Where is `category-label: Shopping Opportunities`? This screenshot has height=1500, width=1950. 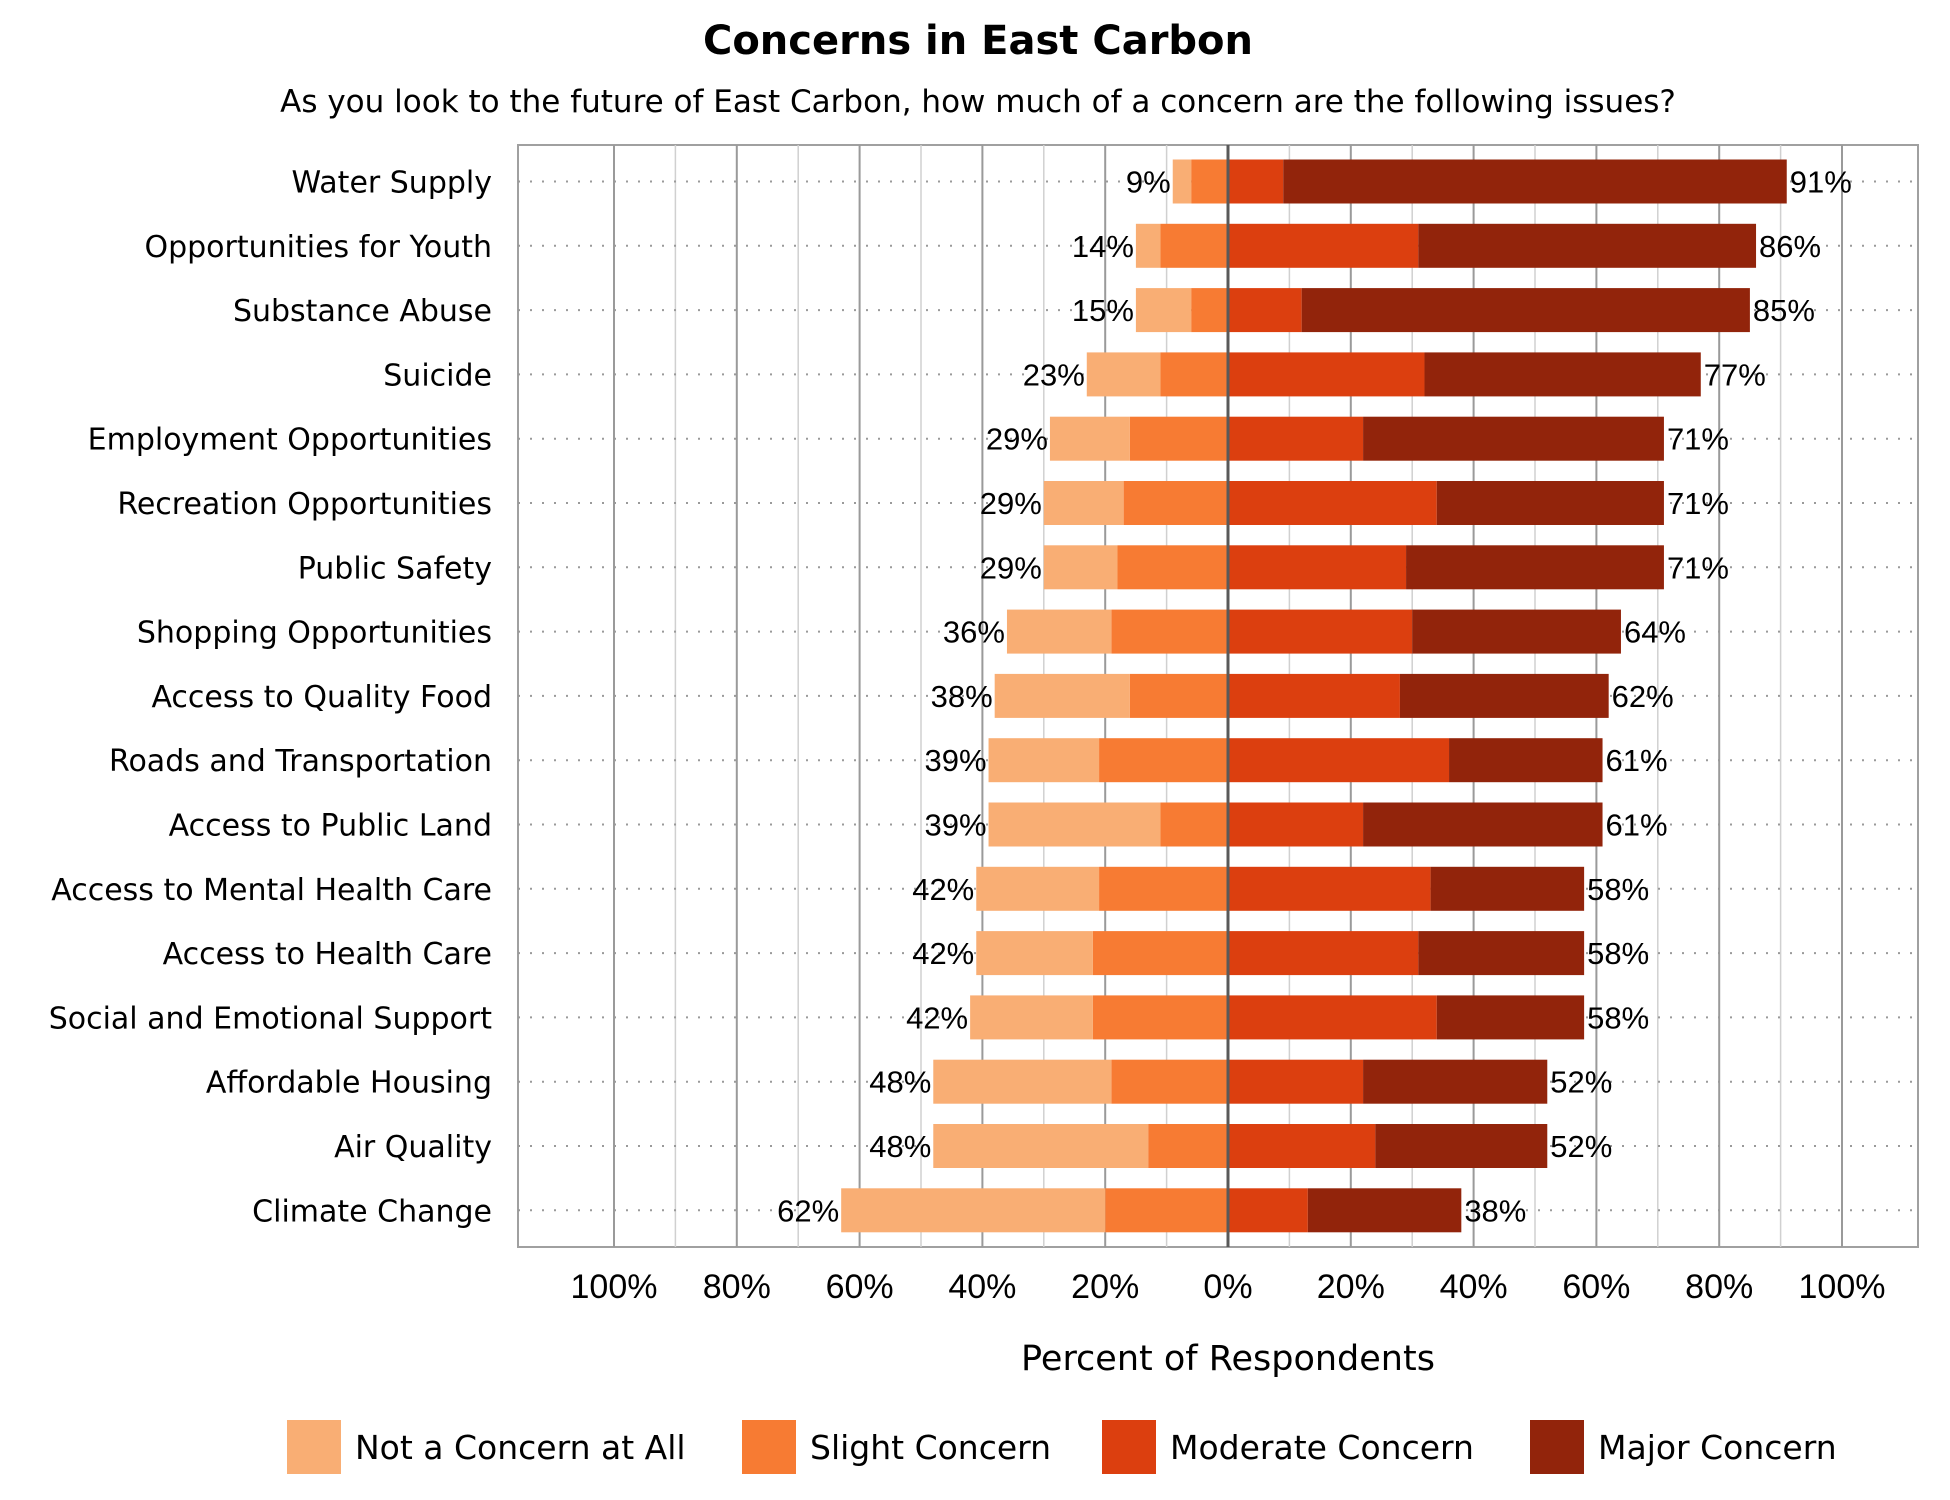
category-label: Shopping Opportunities is located at coordinates (314, 633).